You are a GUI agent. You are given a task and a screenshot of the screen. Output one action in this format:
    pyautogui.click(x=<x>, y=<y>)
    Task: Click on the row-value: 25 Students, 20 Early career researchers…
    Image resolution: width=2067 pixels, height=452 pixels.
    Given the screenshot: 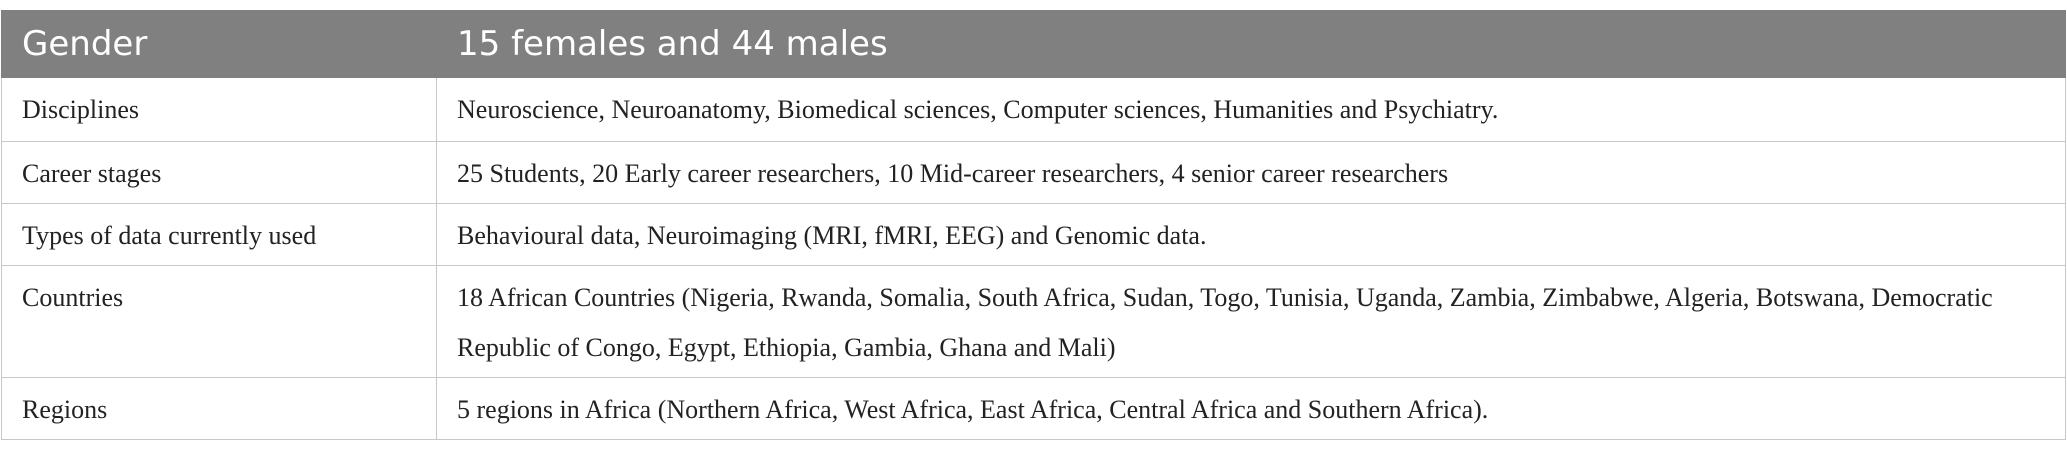 What is the action you would take?
    pyautogui.click(x=1251, y=172)
    